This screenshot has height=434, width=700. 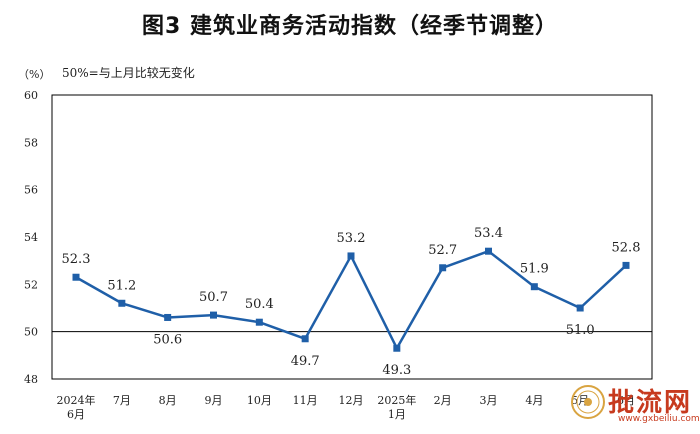 What do you see at coordinates (588, 402) in the screenshot?
I see `seal-icon` at bounding box center [588, 402].